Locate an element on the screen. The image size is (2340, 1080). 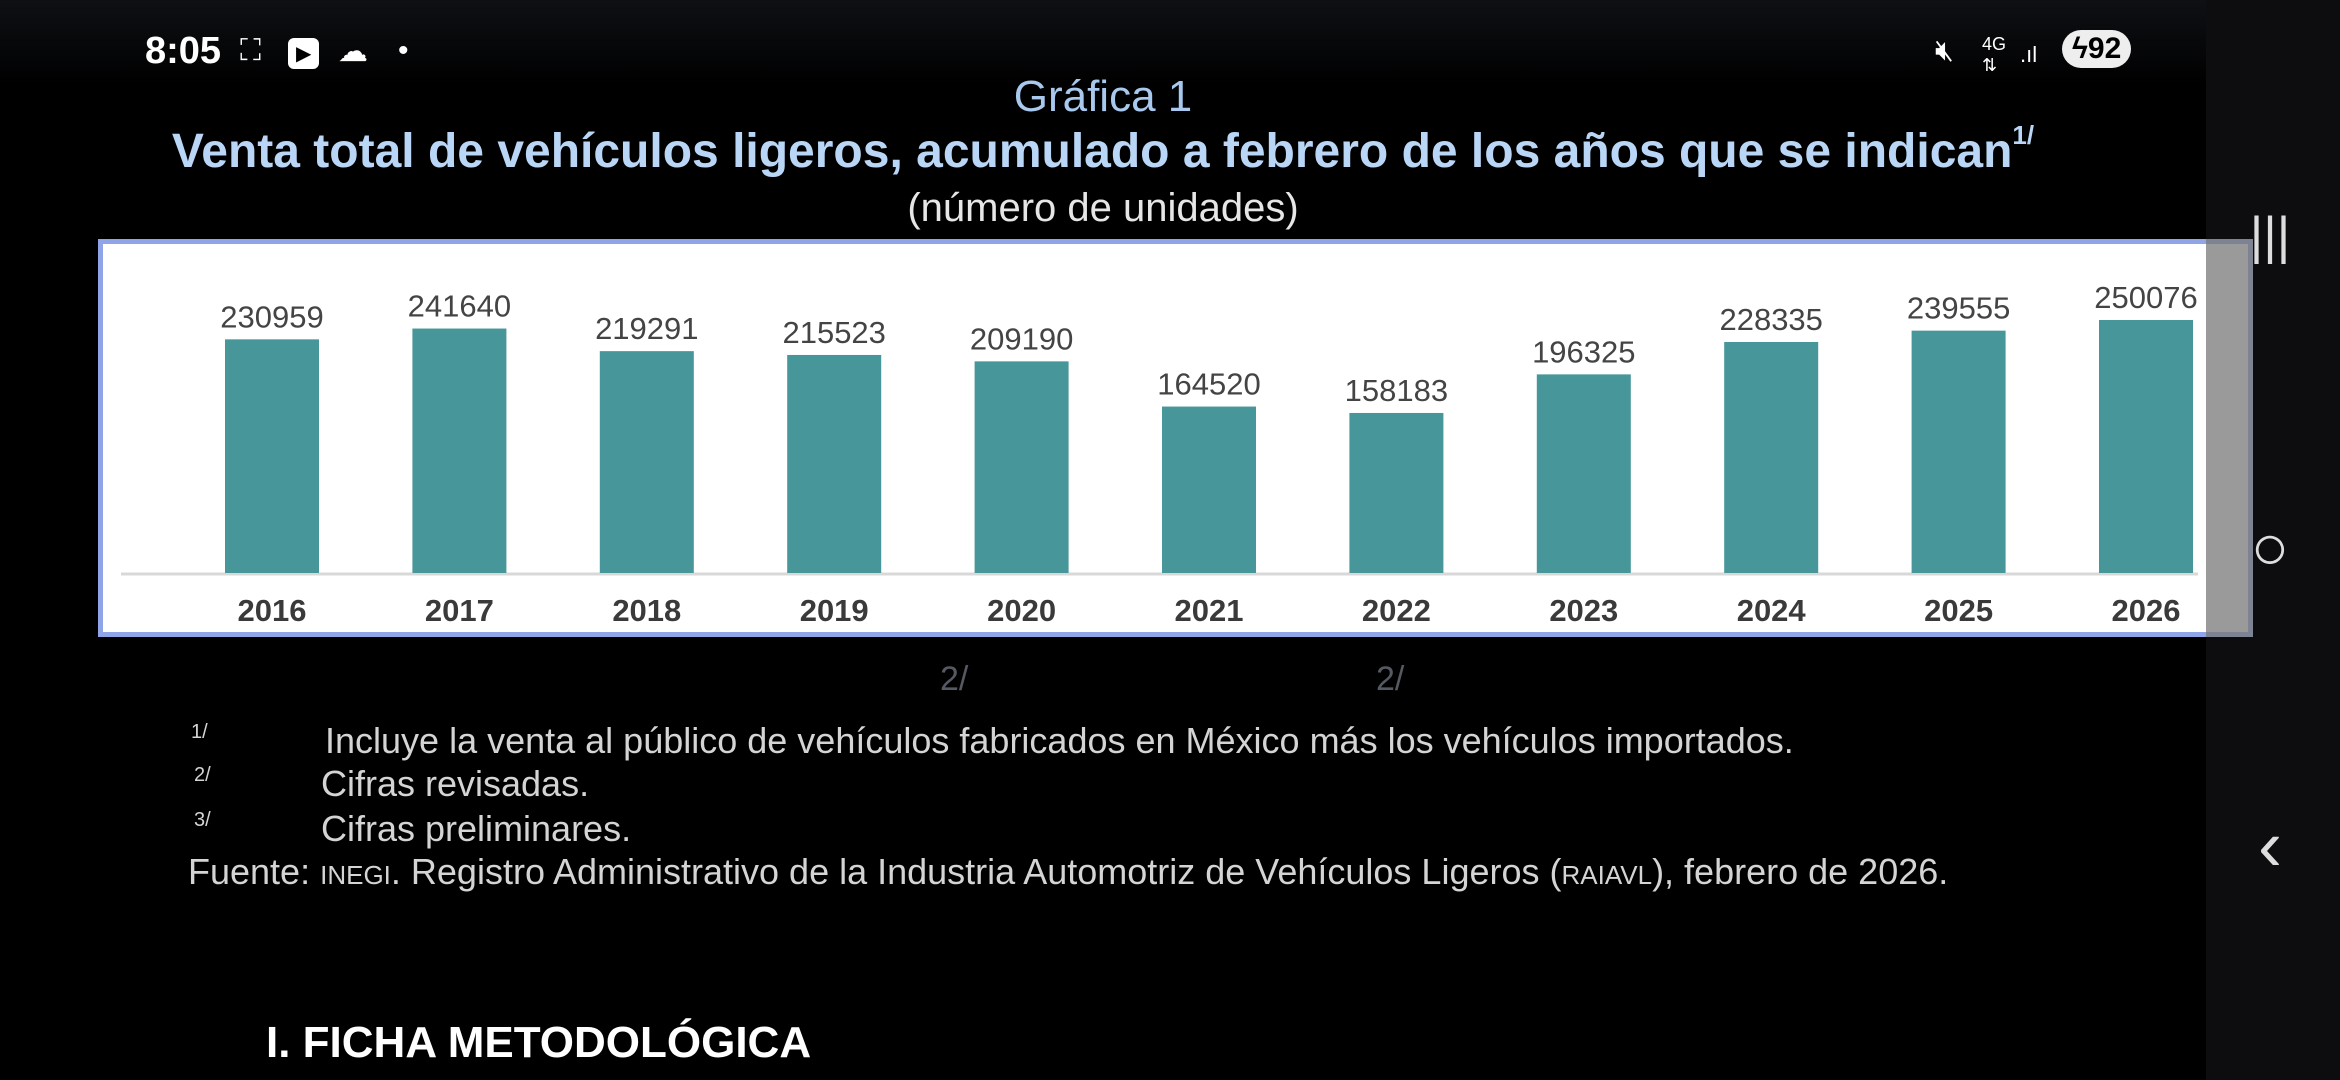
bar-2025 is located at coordinates (1958, 451).